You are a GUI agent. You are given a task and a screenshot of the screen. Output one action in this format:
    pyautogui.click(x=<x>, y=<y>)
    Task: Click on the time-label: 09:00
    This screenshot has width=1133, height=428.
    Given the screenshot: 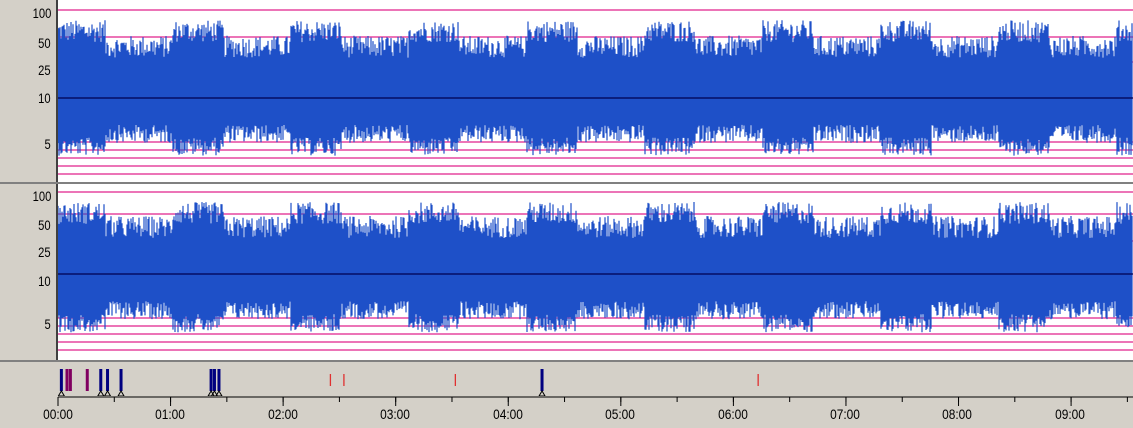 What is the action you would take?
    pyautogui.click(x=1070, y=414)
    